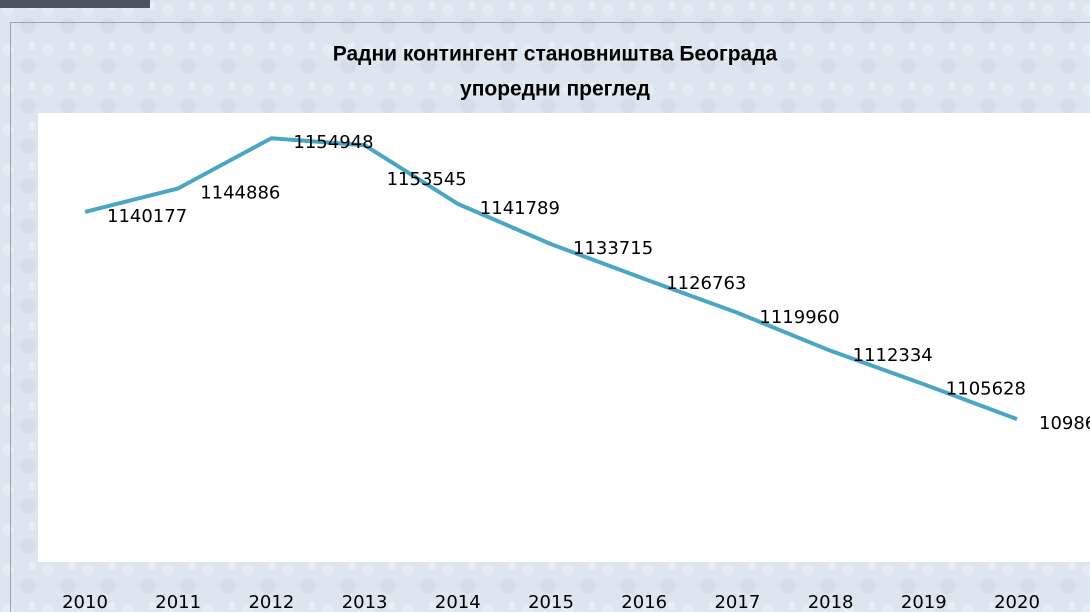 This screenshot has width=1090, height=612. What do you see at coordinates (555, 54) in the screenshot?
I see `chart-title: Радни контингент становништва Београда` at bounding box center [555, 54].